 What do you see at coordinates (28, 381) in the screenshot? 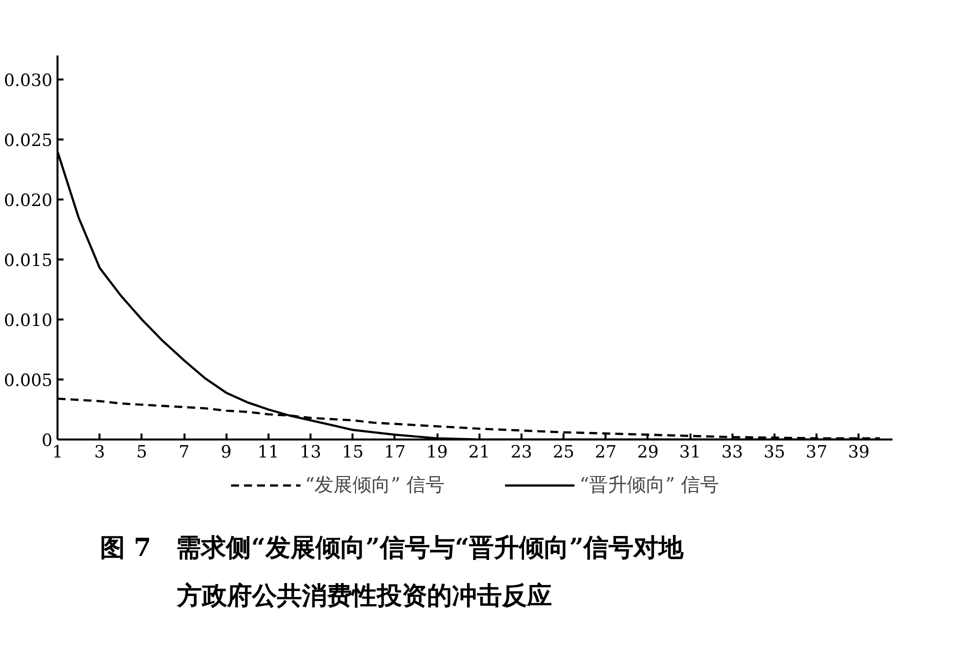
I see `y-tick-label: 0.005` at bounding box center [28, 381].